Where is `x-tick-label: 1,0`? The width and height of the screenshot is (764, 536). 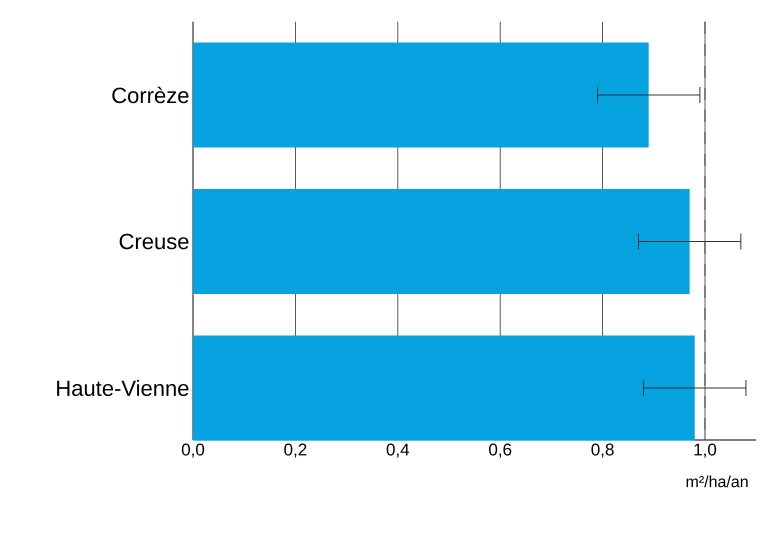 x-tick-label: 1,0 is located at coordinates (705, 451).